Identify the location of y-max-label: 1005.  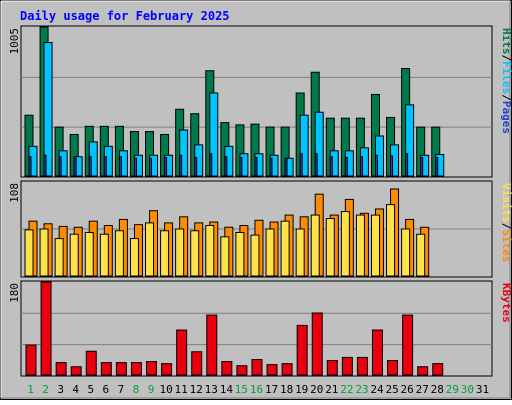
(14, 41).